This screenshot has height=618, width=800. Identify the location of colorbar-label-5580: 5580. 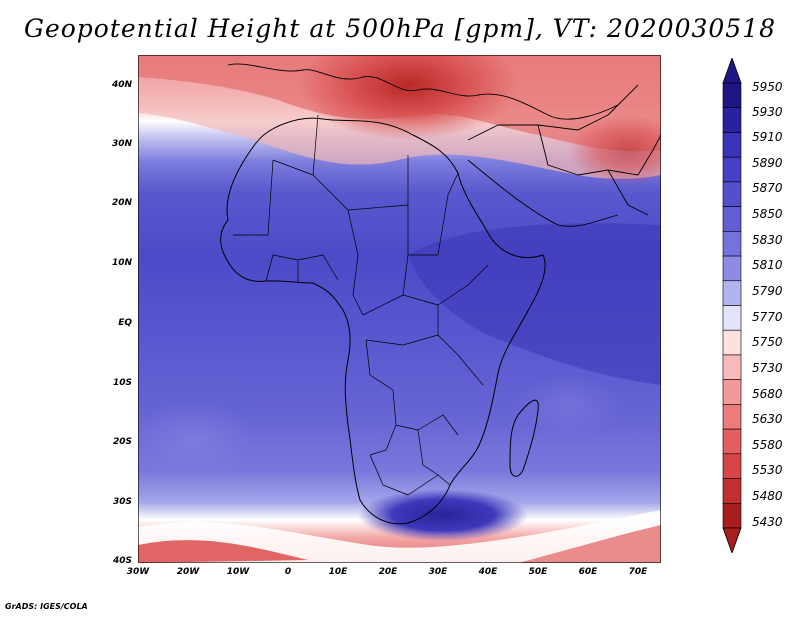
(767, 445).